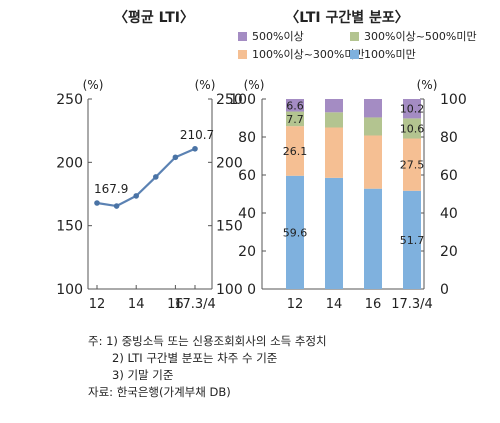 The height and width of the screenshot is (423, 500). Describe the element at coordinates (449, 138) in the screenshot. I see `bar-chart-right-tick-label: 80` at that location.